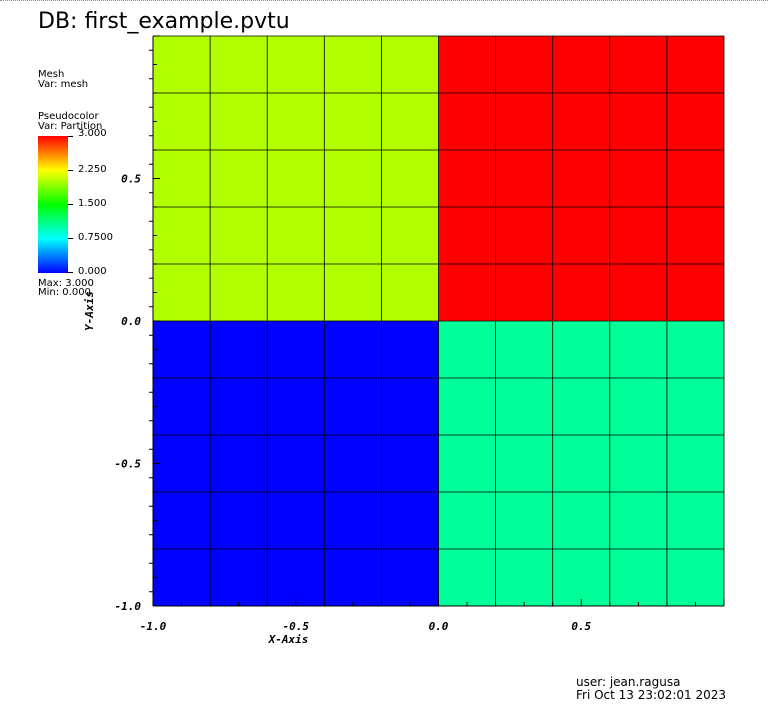 The height and width of the screenshot is (714, 768). I want to click on colorbar-label: 3.000, so click(92, 133).